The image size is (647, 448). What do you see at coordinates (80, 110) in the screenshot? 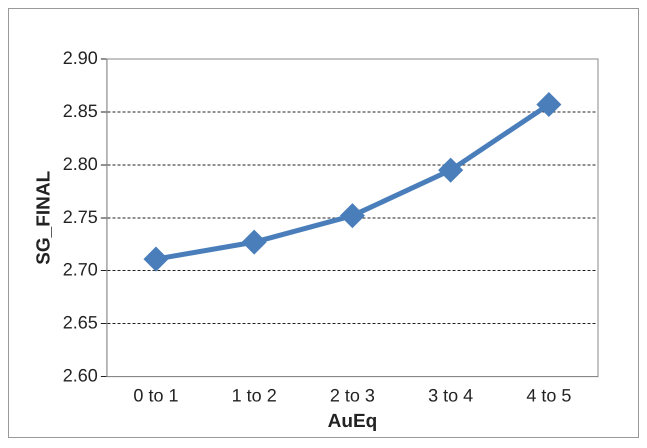
I see `y-tick-label: 2.85` at bounding box center [80, 110].